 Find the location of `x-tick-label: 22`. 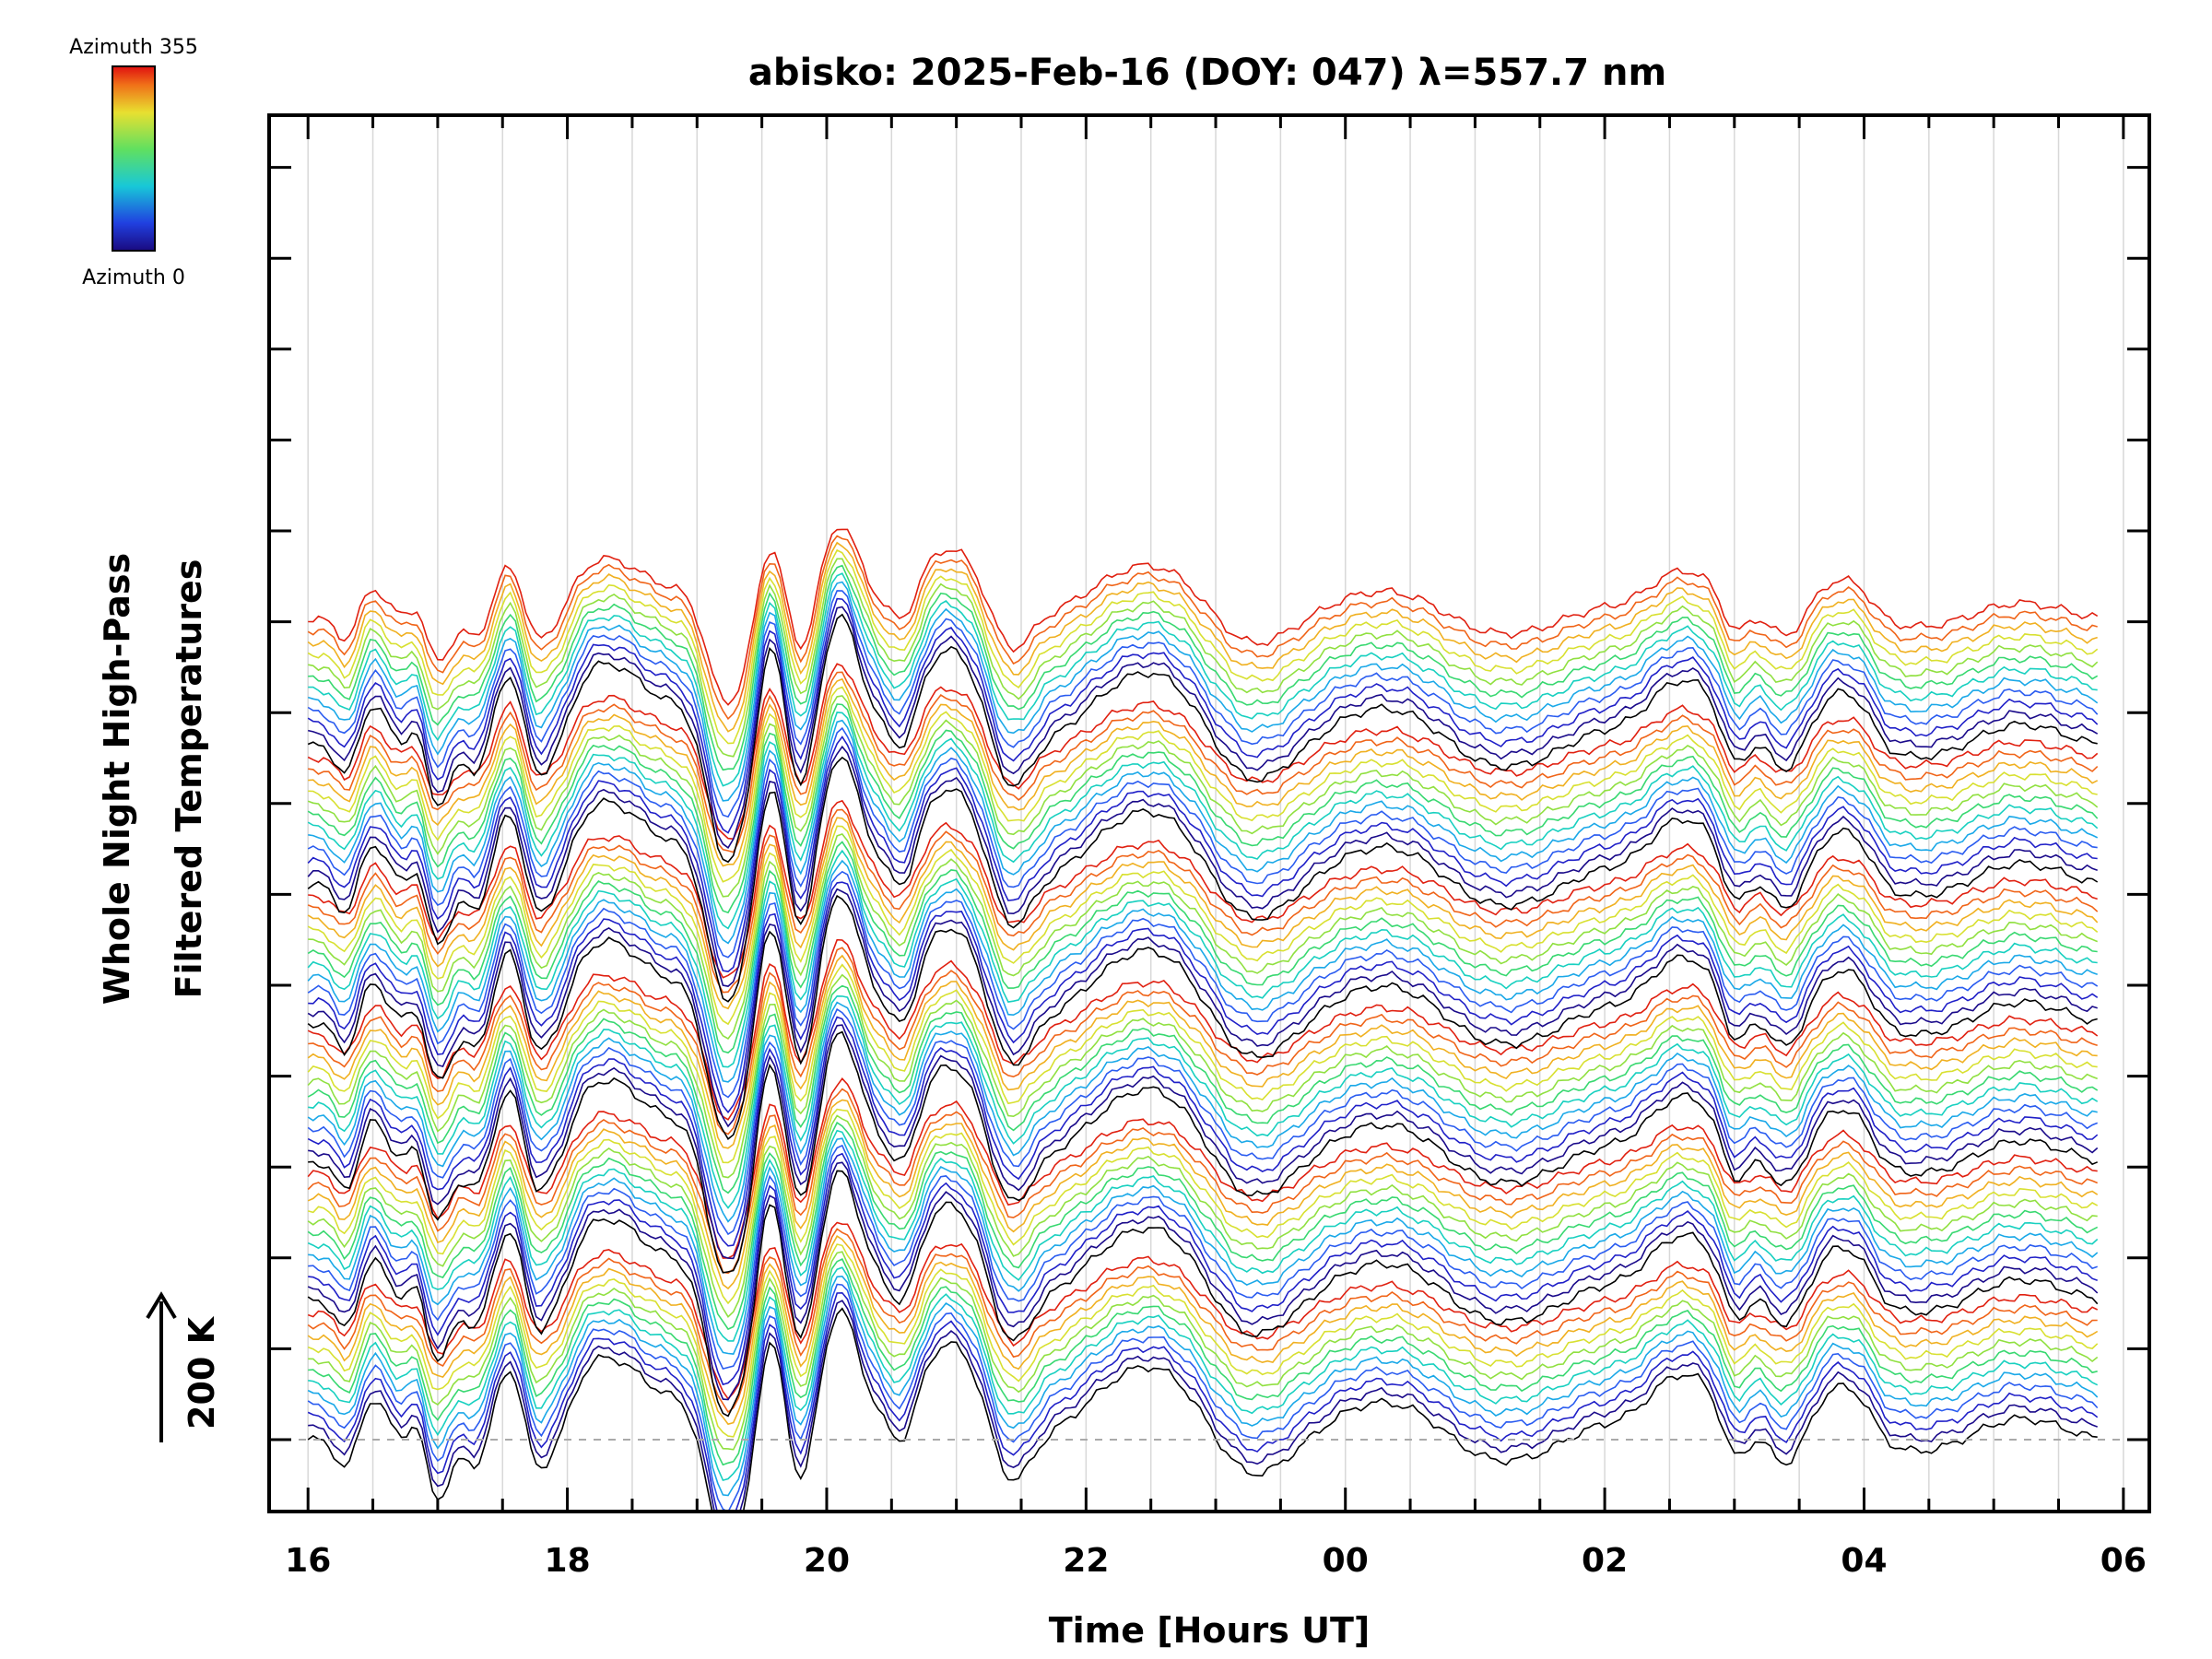

x-tick-label: 22 is located at coordinates (1086, 1561).